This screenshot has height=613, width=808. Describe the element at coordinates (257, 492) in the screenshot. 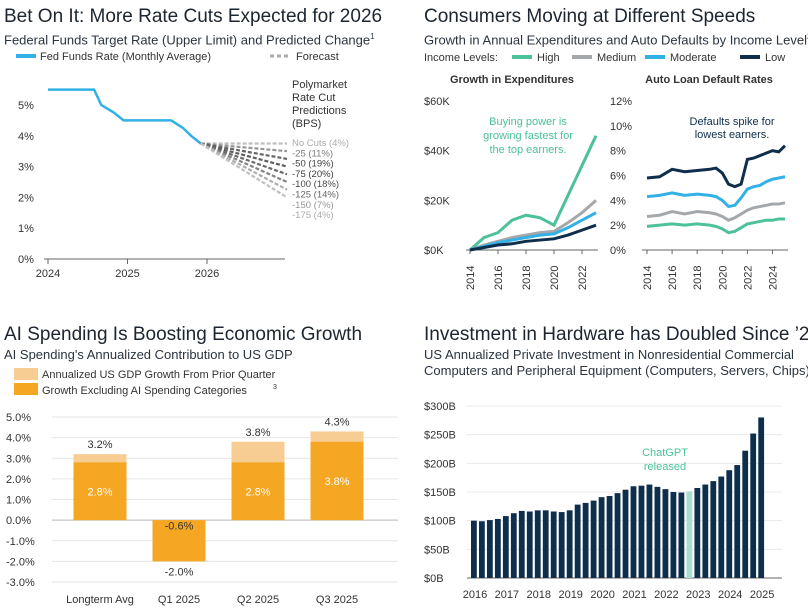

I see `ai-excl-label: 2.8%` at that location.